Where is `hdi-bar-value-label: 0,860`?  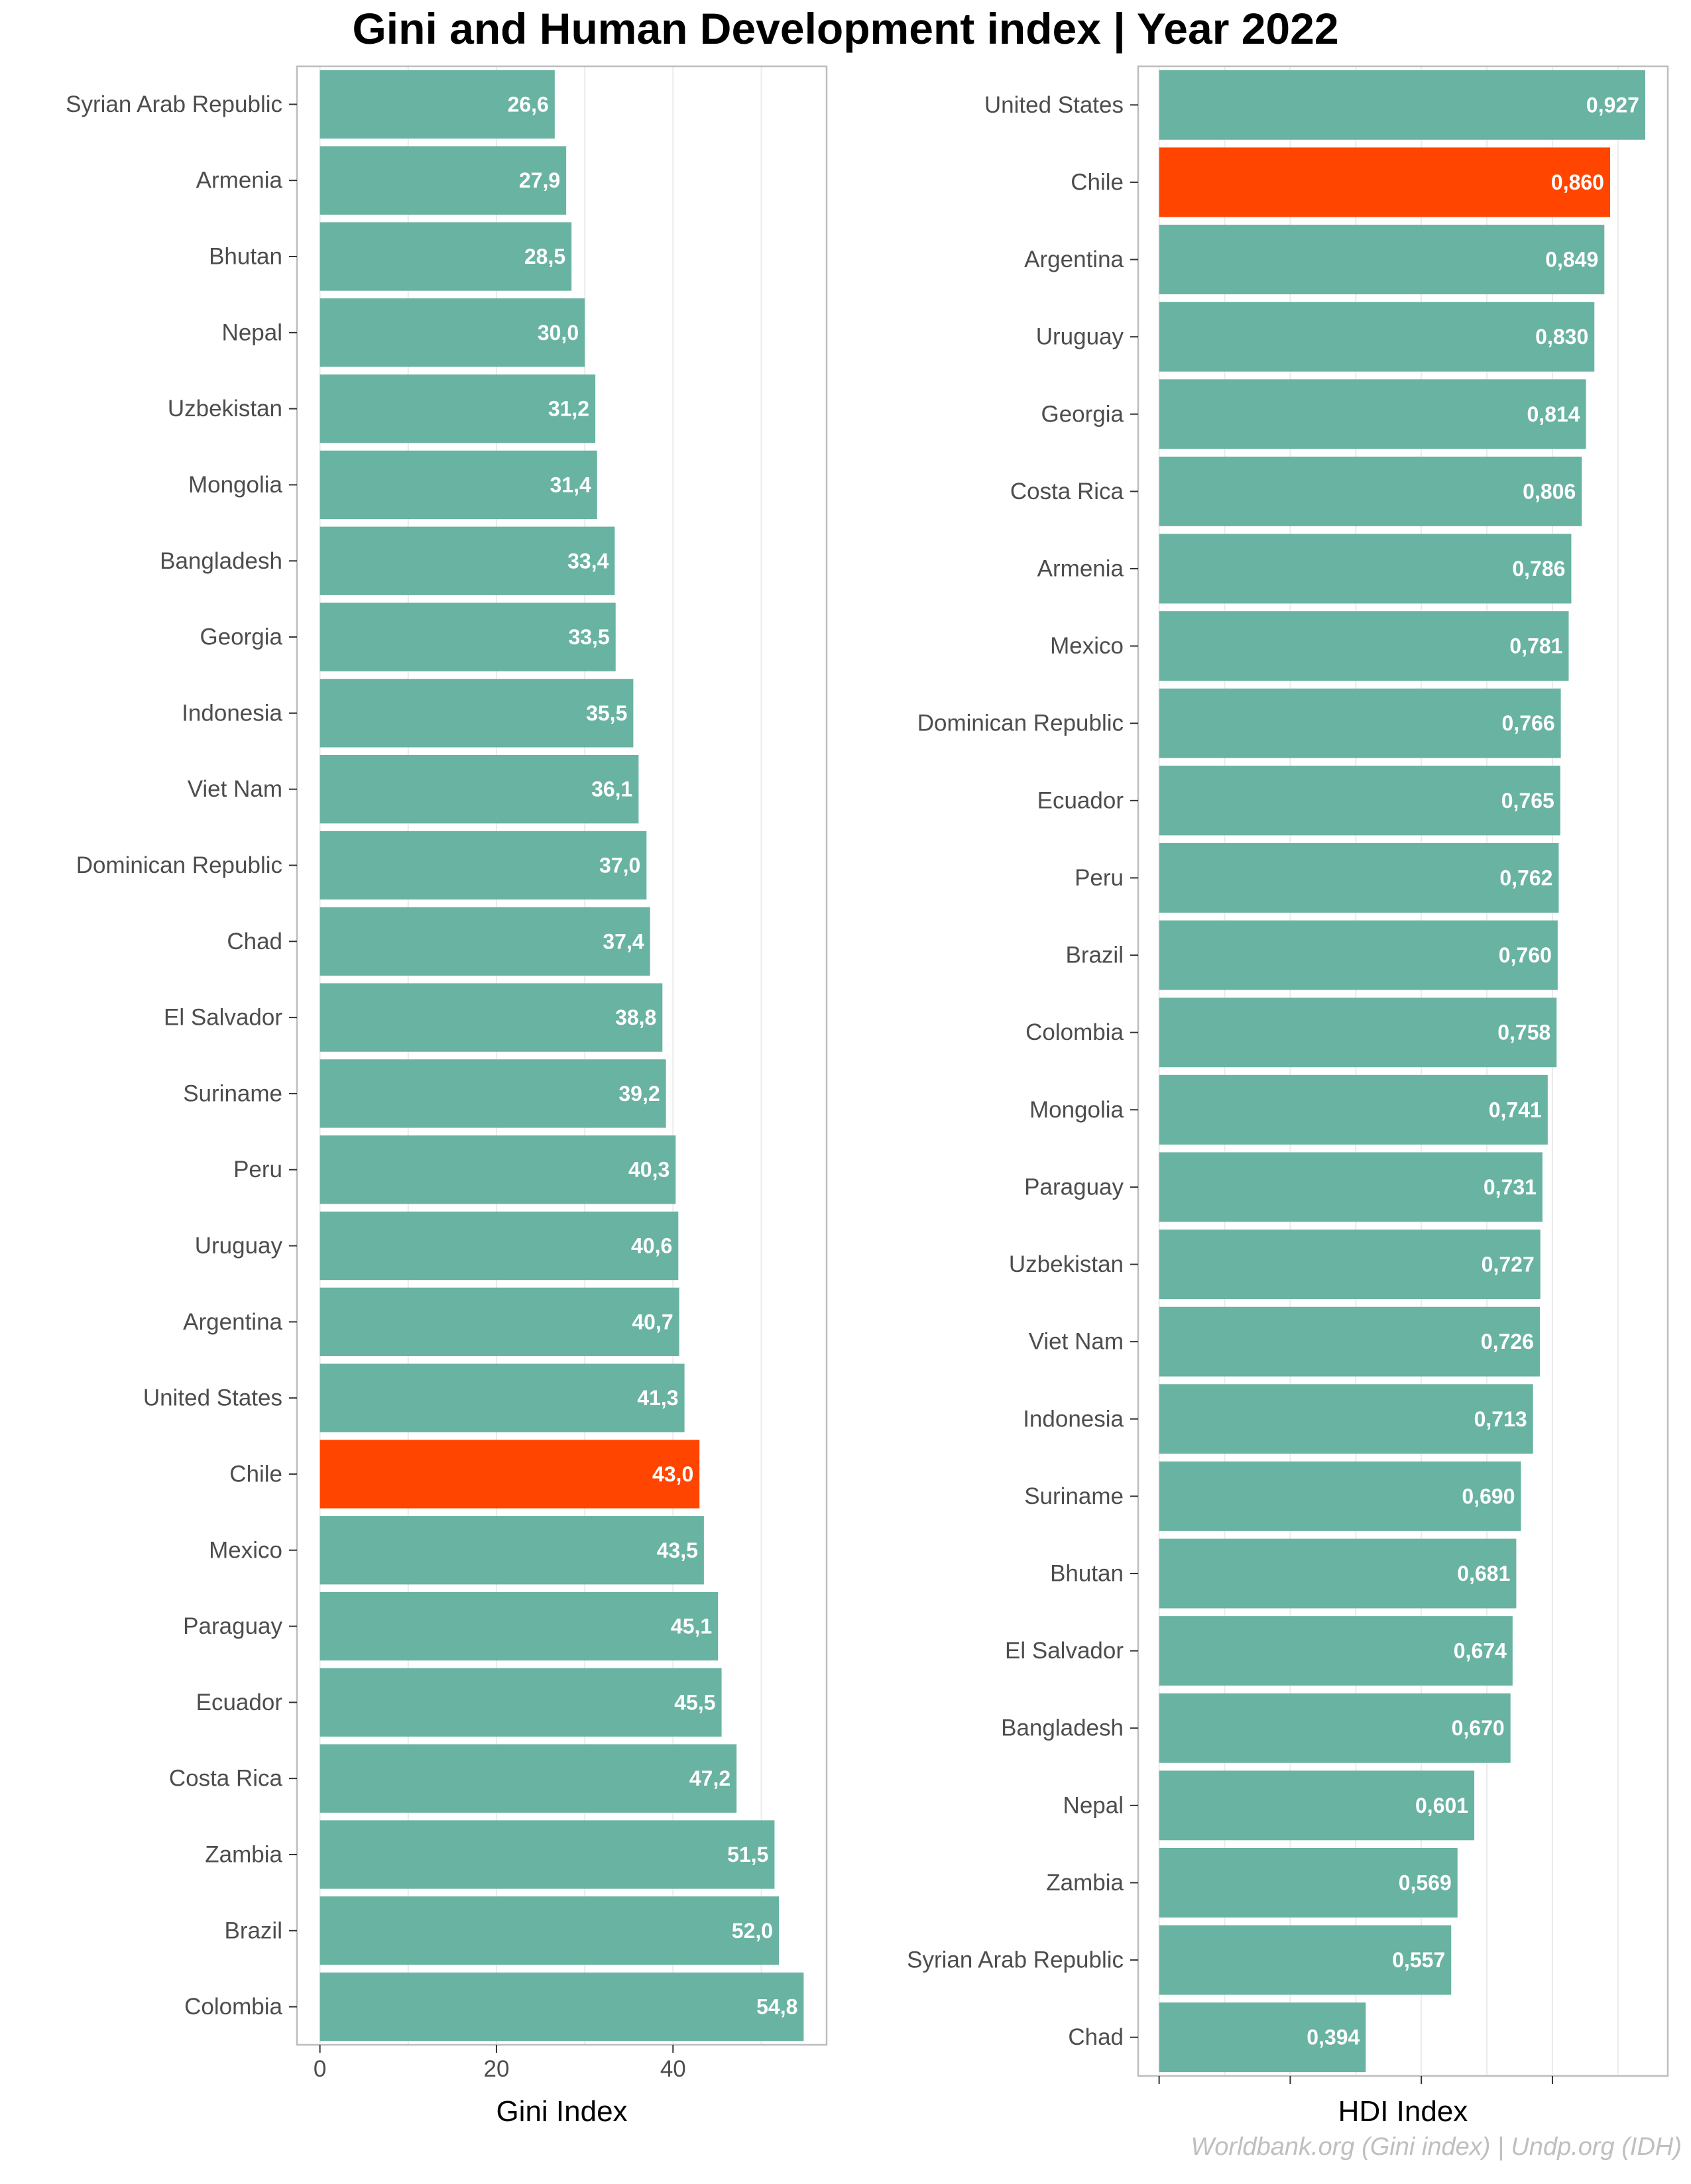 hdi-bar-value-label: 0,860 is located at coordinates (1577, 182).